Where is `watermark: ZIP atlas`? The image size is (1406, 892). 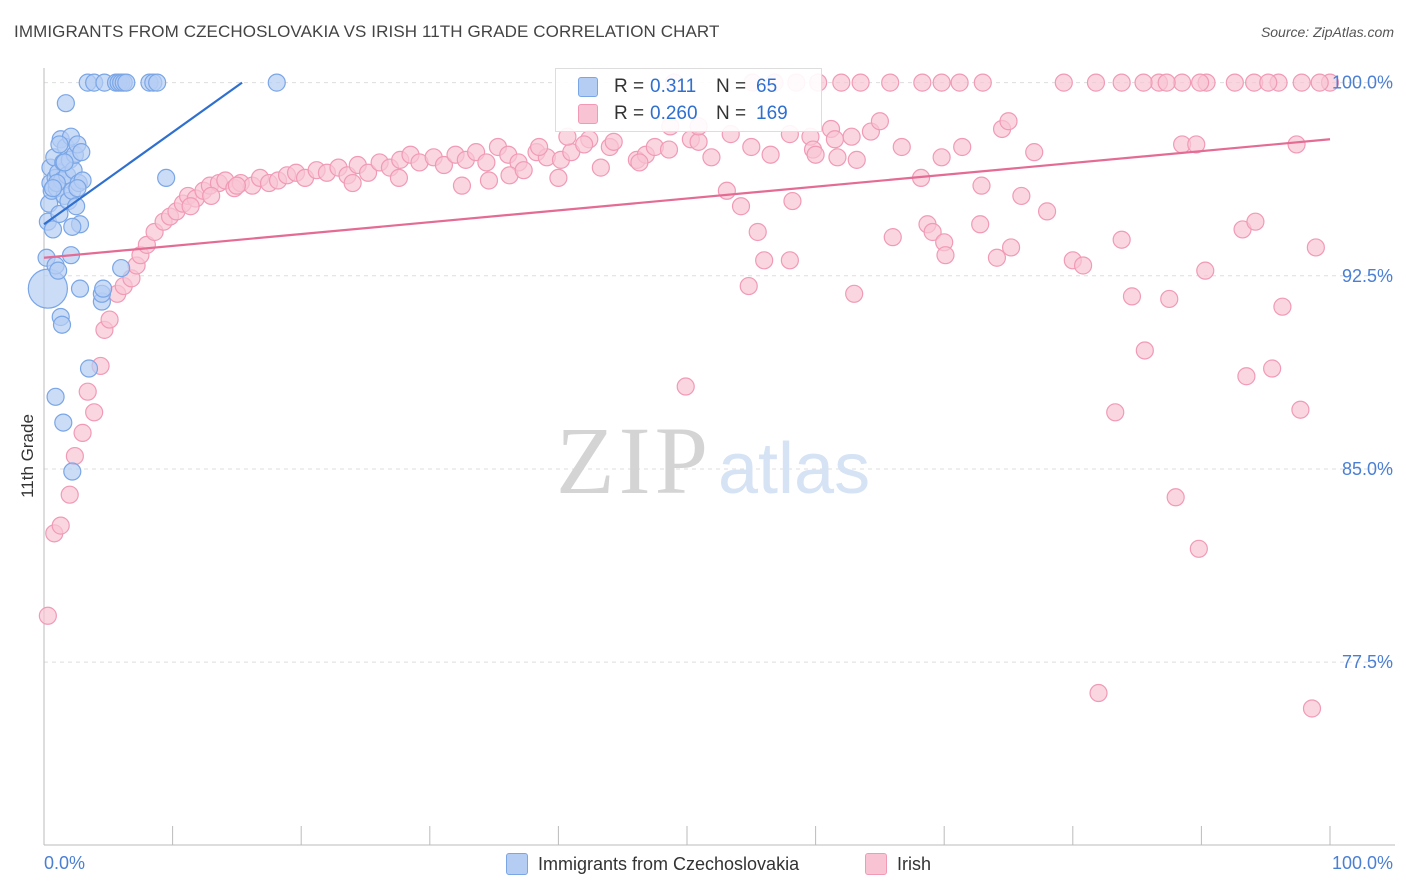
watermark: ZIP atlas is located at coordinates (713, 460).